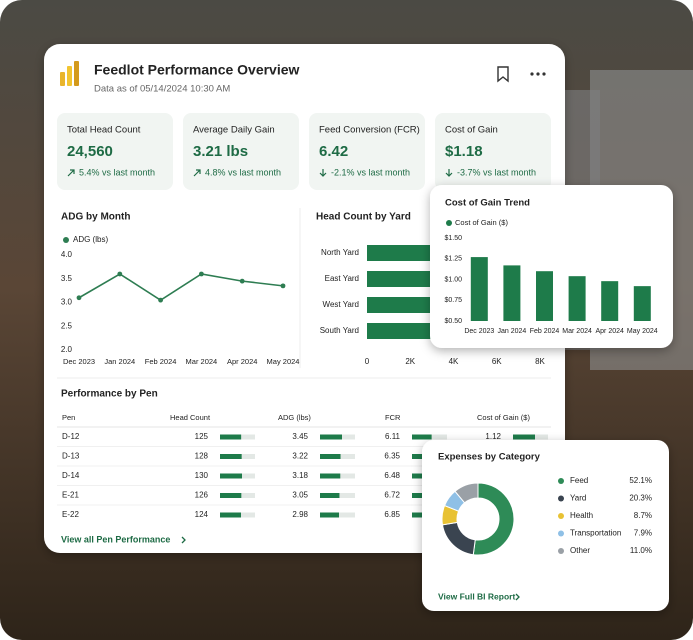 This screenshot has height=640, width=693. Describe the element at coordinates (453, 300) in the screenshot. I see `y-tick-label: $0.75` at that location.